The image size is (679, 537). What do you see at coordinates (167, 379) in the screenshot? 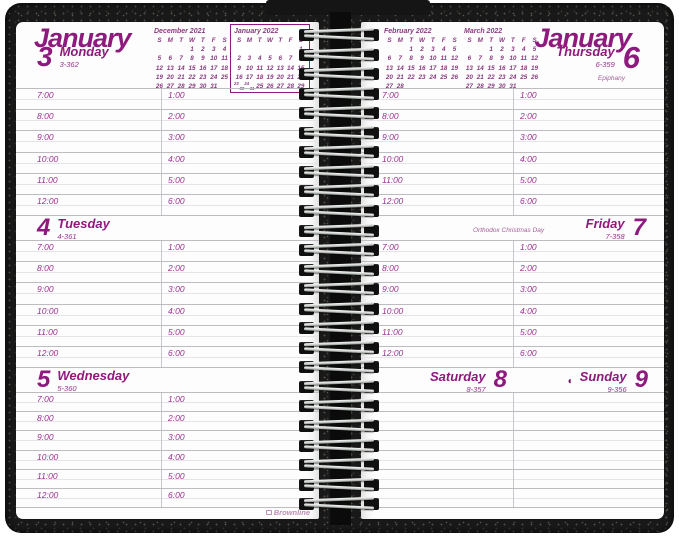
I see `wednesday-header: 5 Wednesday 5-360` at bounding box center [167, 379].